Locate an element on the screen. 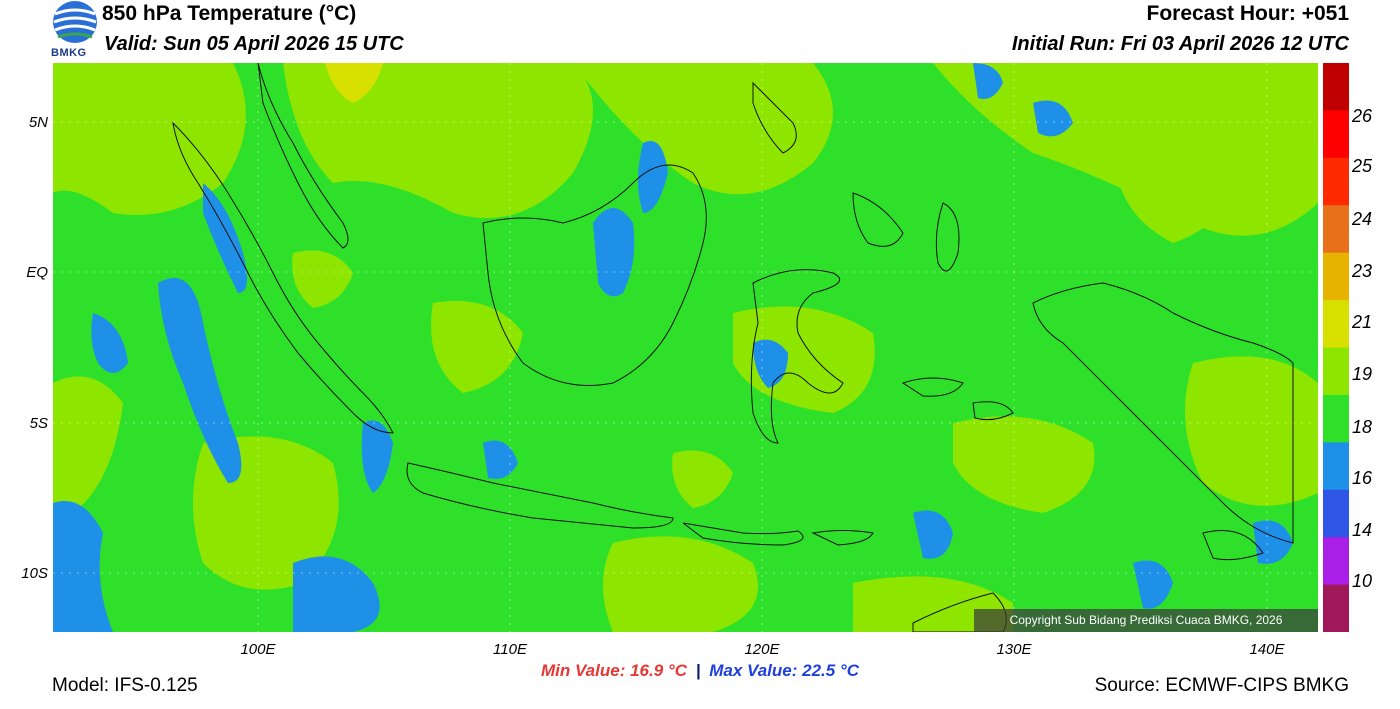 This screenshot has height=709, width=1400. colorbar is located at coordinates (1336, 348).